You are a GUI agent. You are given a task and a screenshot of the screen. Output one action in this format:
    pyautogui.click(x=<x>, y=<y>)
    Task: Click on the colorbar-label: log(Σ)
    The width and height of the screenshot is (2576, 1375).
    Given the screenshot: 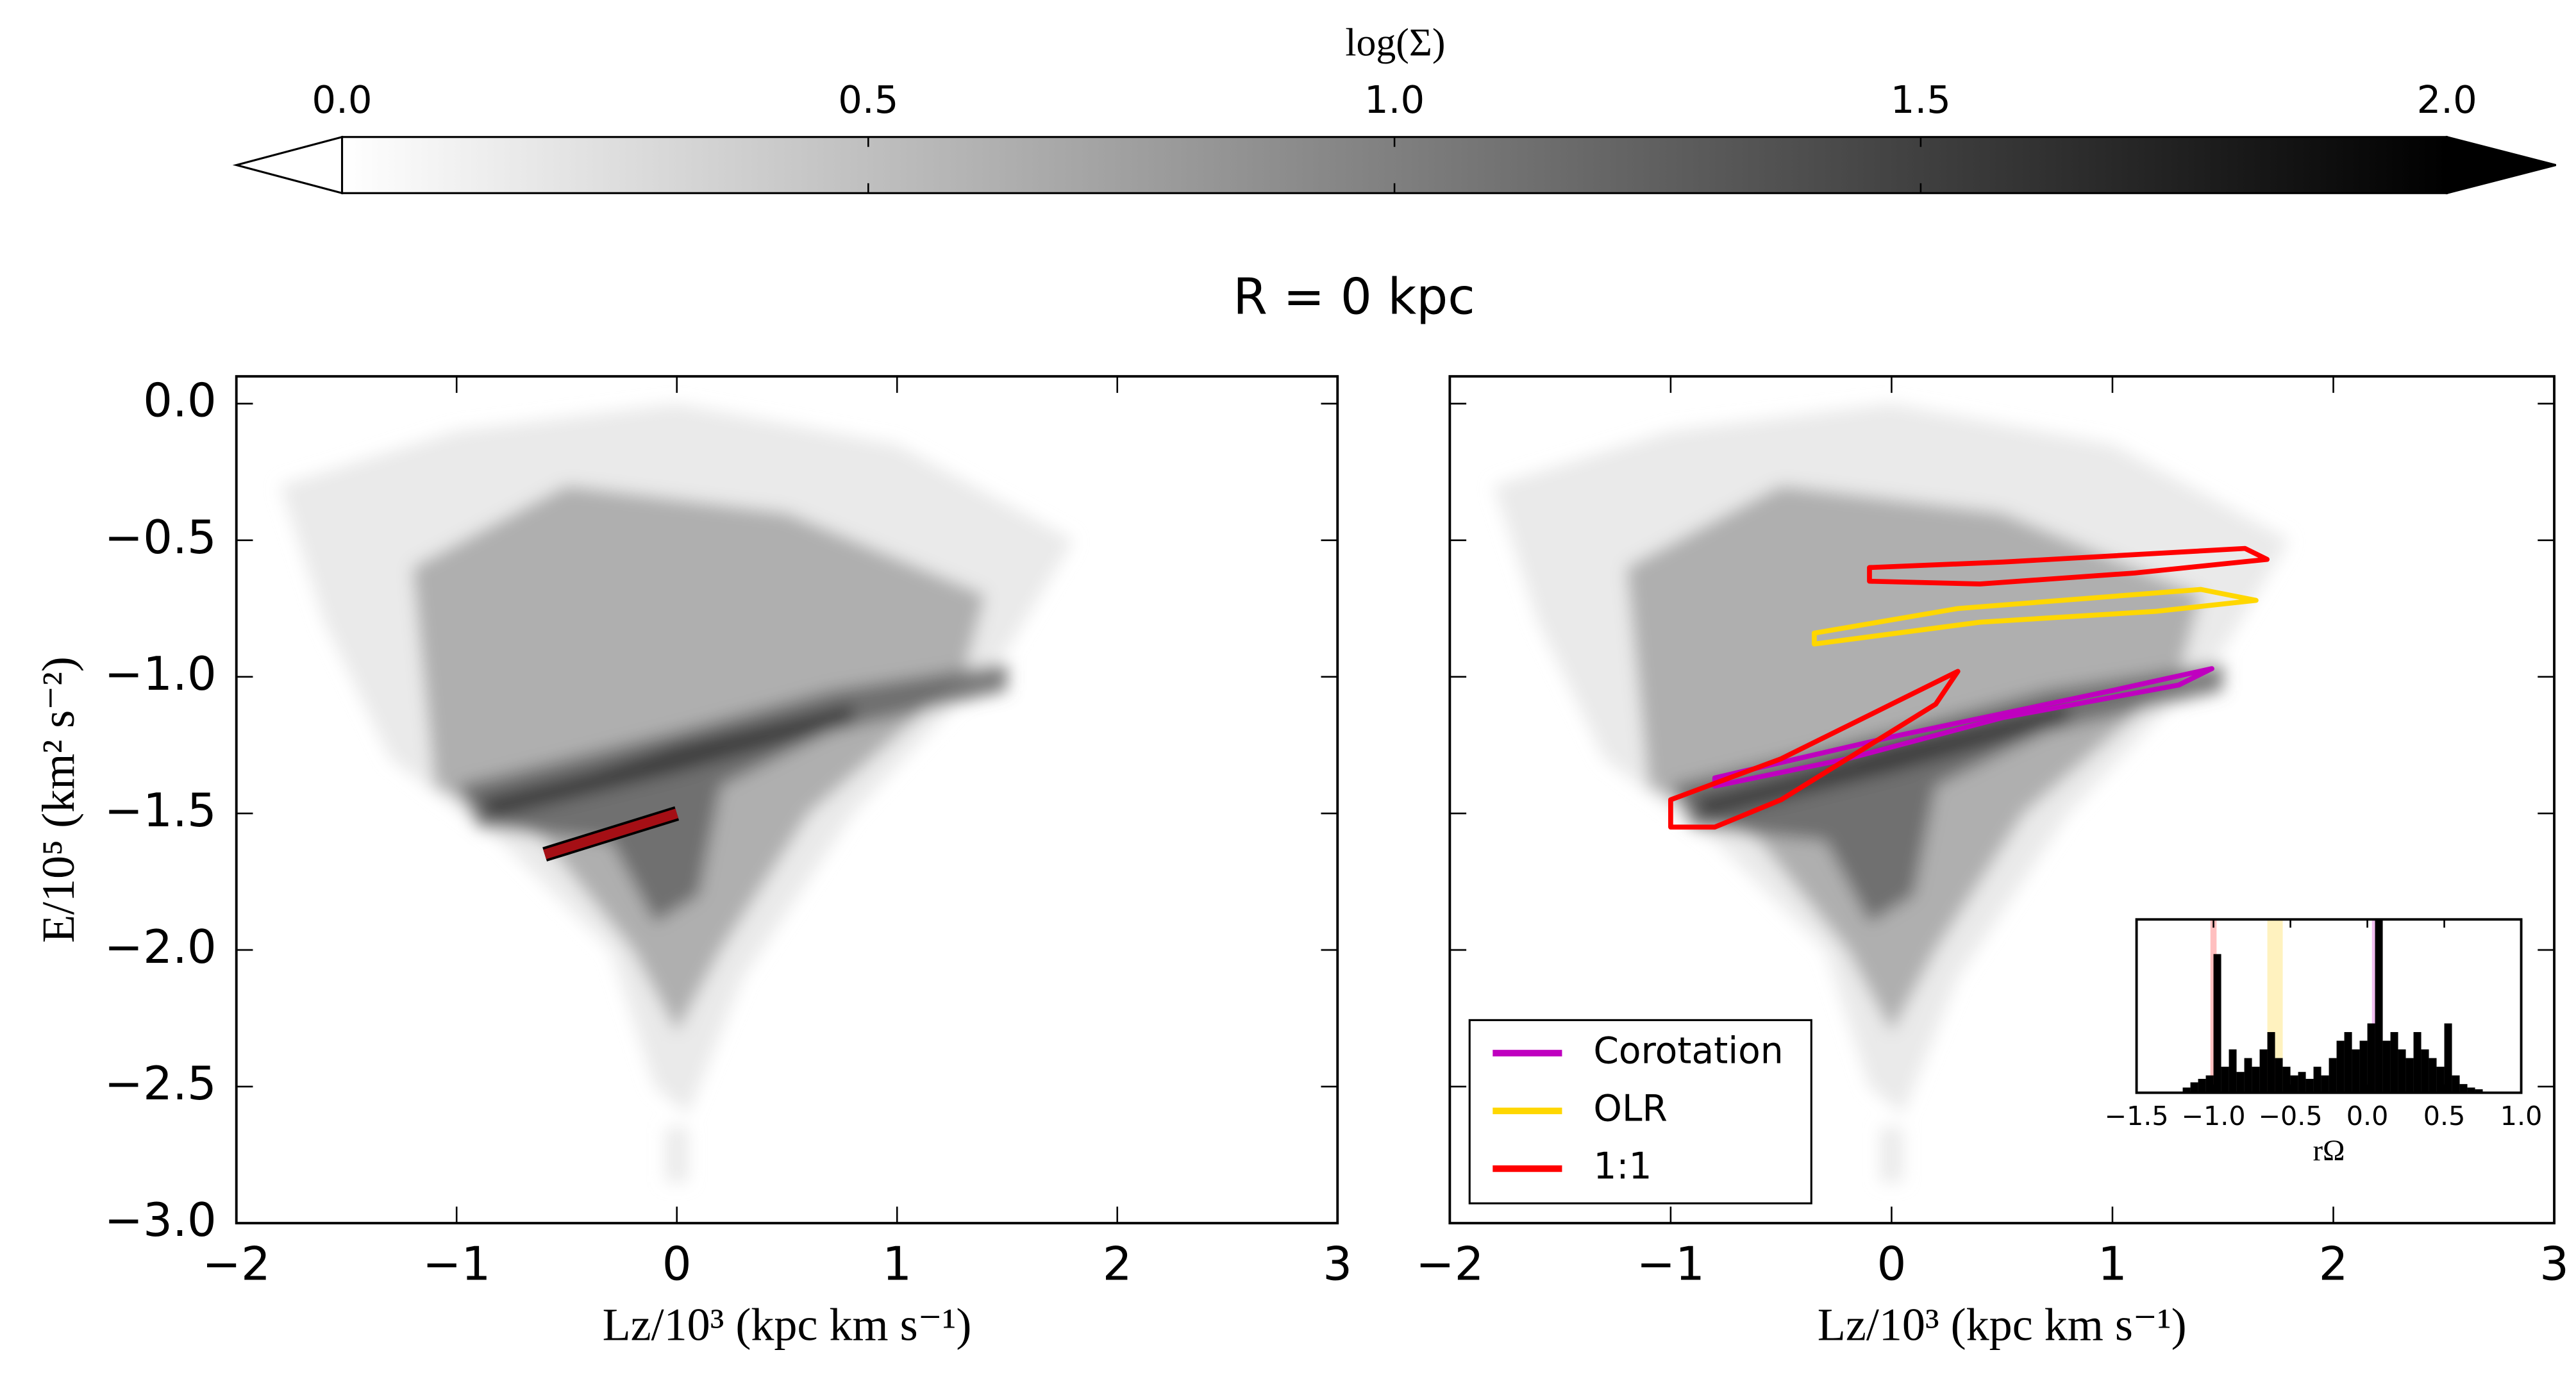 What is the action you would take?
    pyautogui.click(x=1395, y=42)
    